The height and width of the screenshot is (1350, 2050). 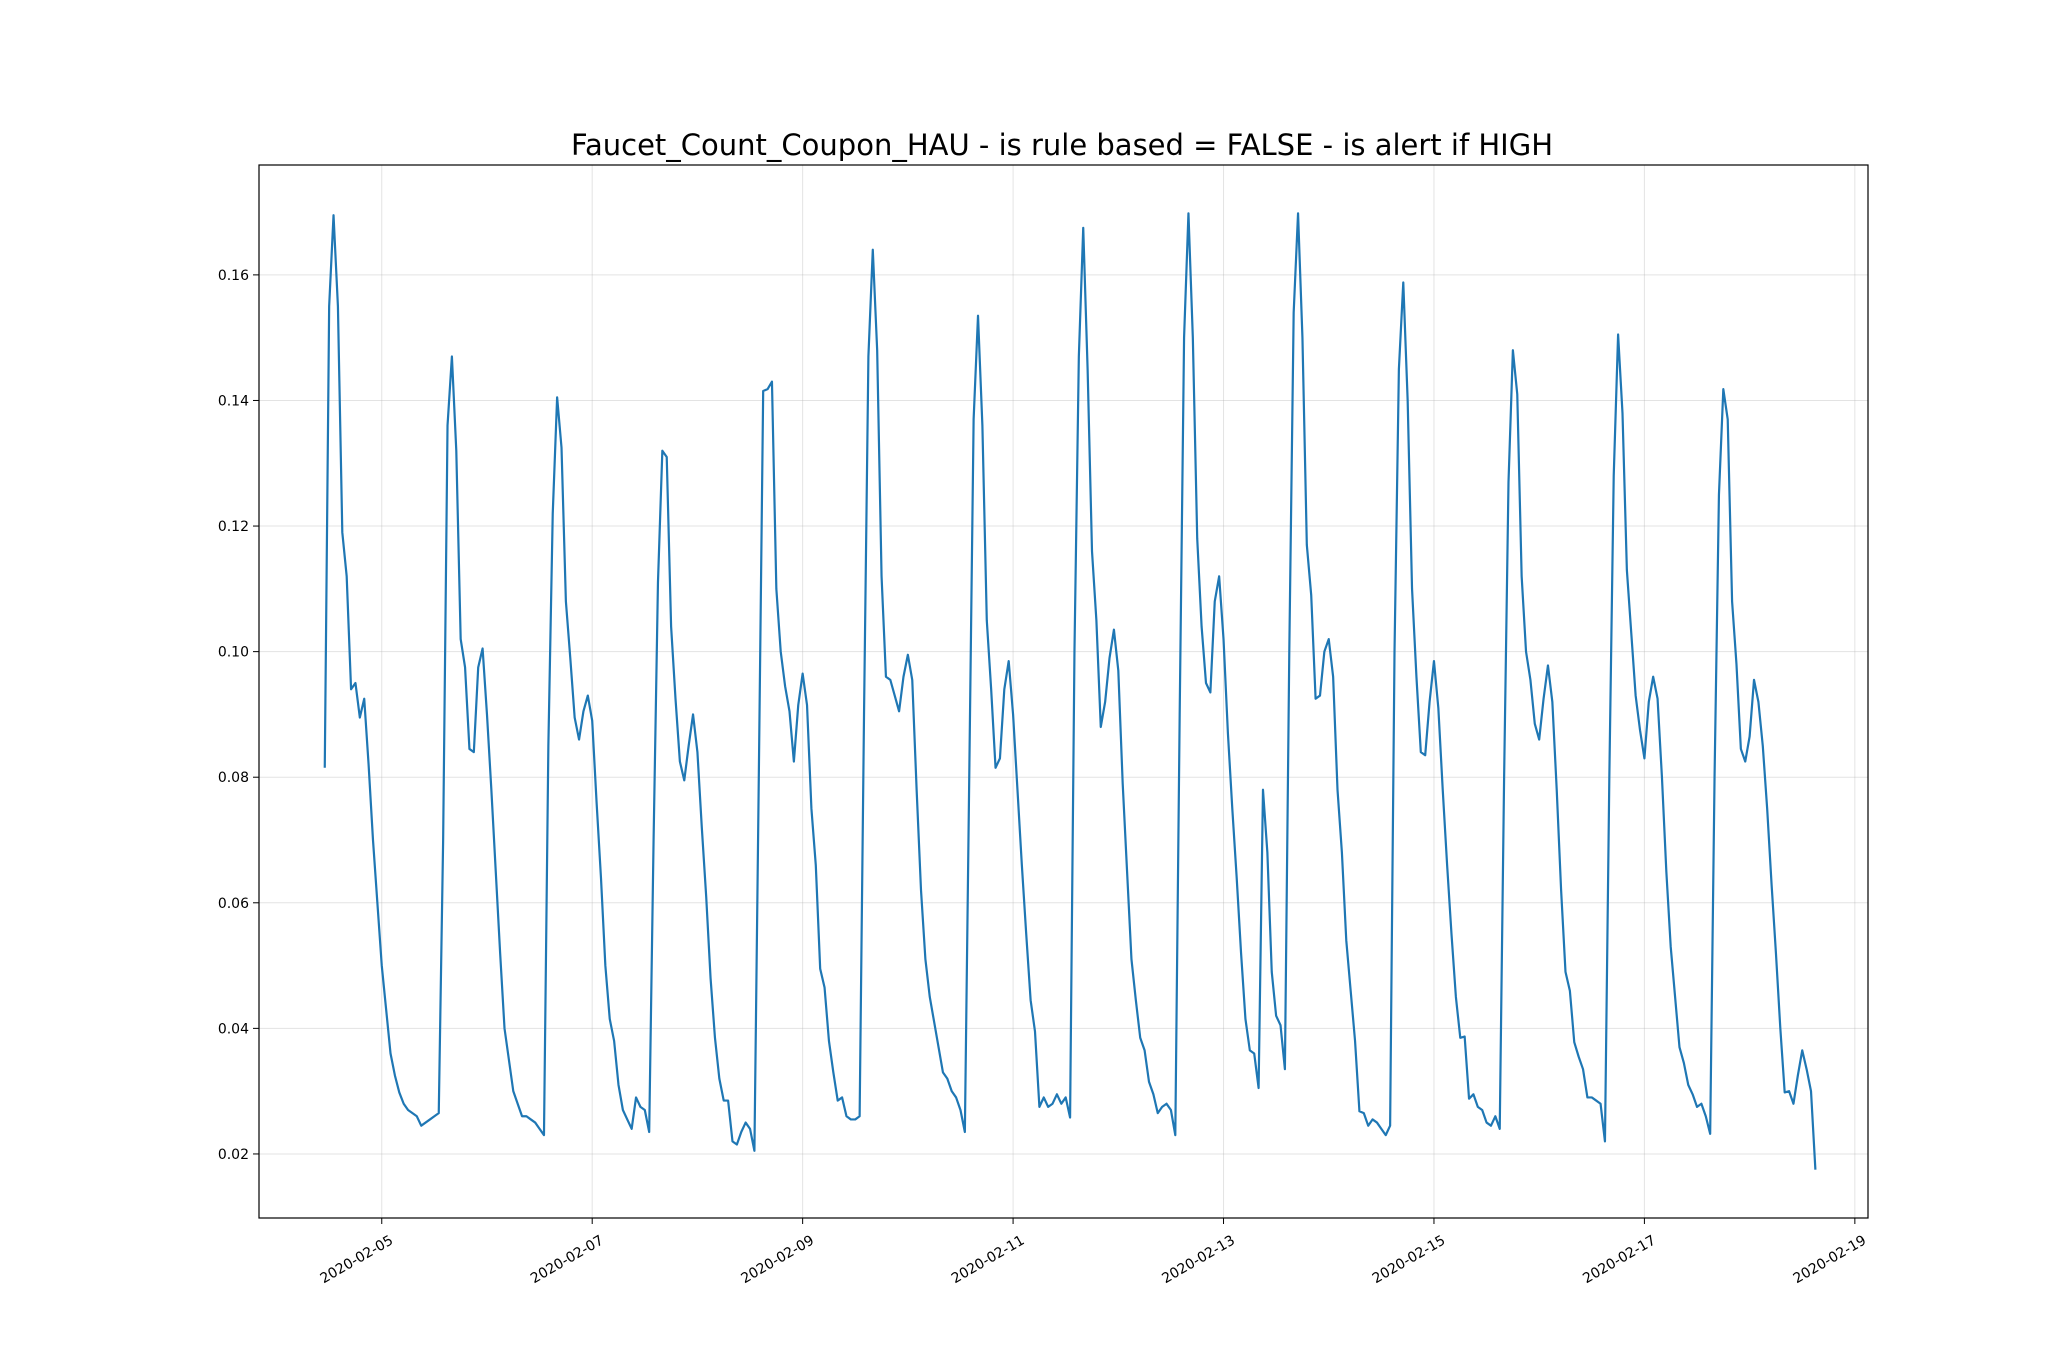 I want to click on y-axis: 0.02 0.04 0.06 0.08 0.10 0.12 0.14 0.16, so click(x=238, y=715).